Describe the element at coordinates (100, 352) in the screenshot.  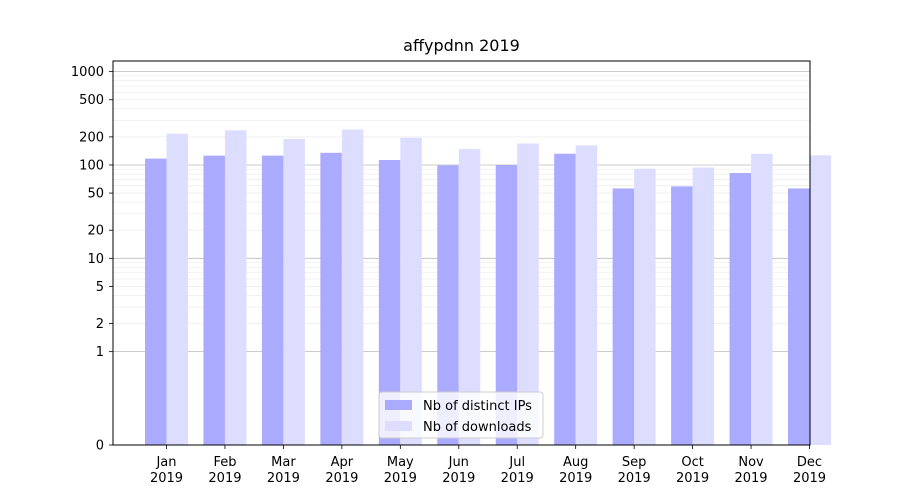
I see `y-tick-label: 1` at that location.